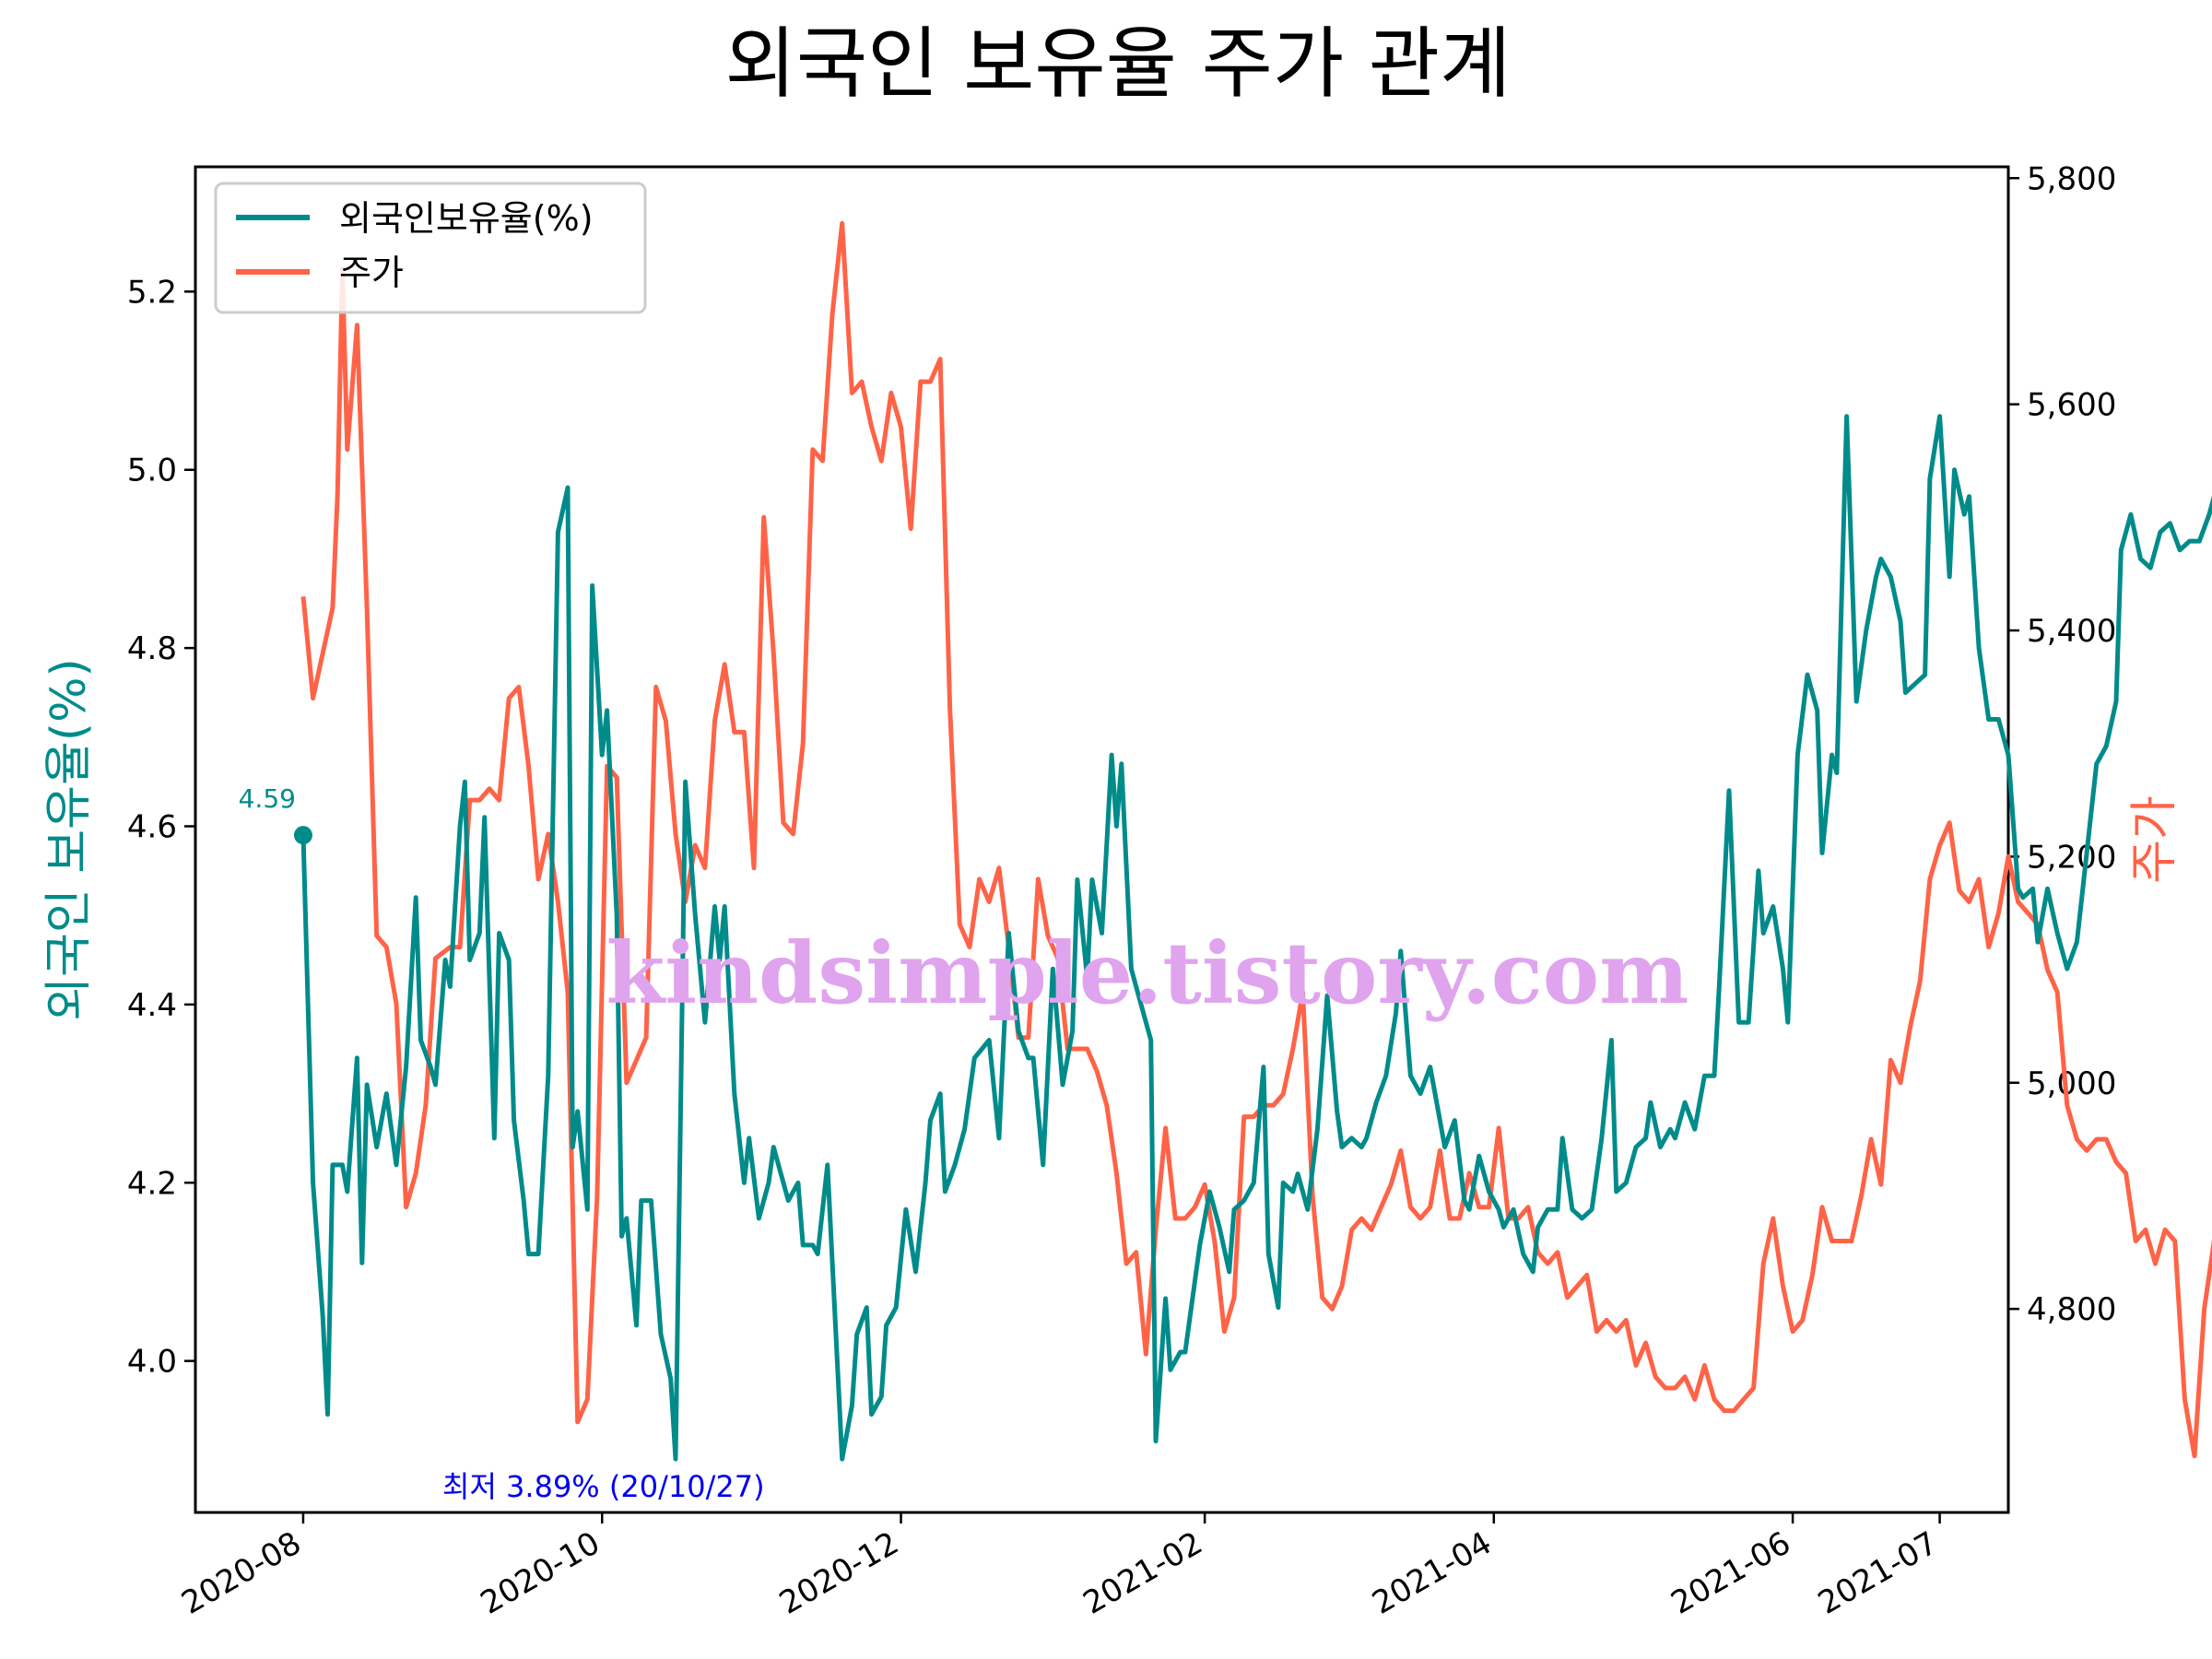 Image resolution: width=2212 pixels, height=1659 pixels. I want to click on y-right-tick-label: 4,800, so click(2071, 1309).